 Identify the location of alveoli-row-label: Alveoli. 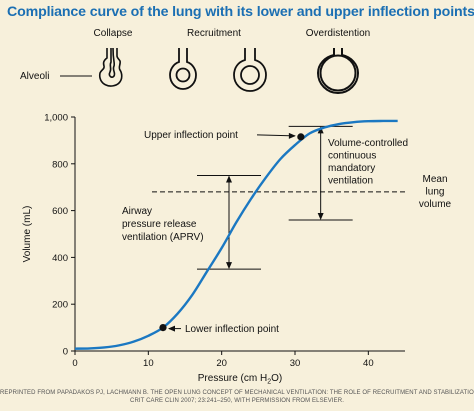
(34, 76).